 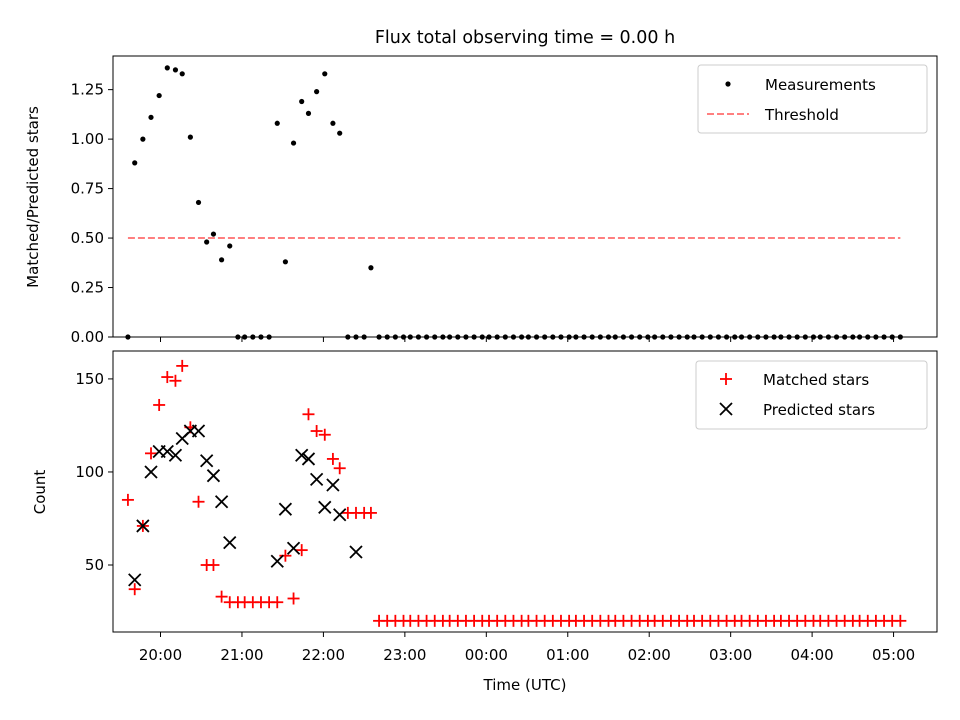 What do you see at coordinates (726, 379) in the screenshot?
I see `legend-matched-marker` at bounding box center [726, 379].